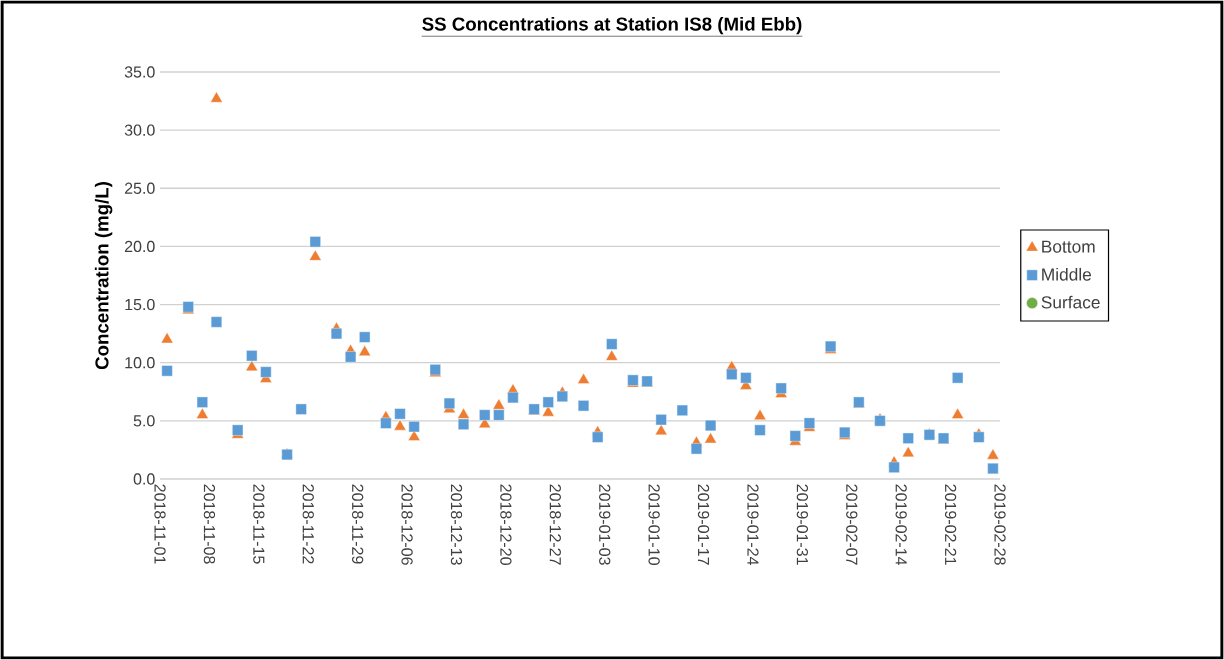 This screenshot has width=1224, height=660. Describe the element at coordinates (506, 524) in the screenshot. I see `x-tick-label: 2018-12-20` at that location.